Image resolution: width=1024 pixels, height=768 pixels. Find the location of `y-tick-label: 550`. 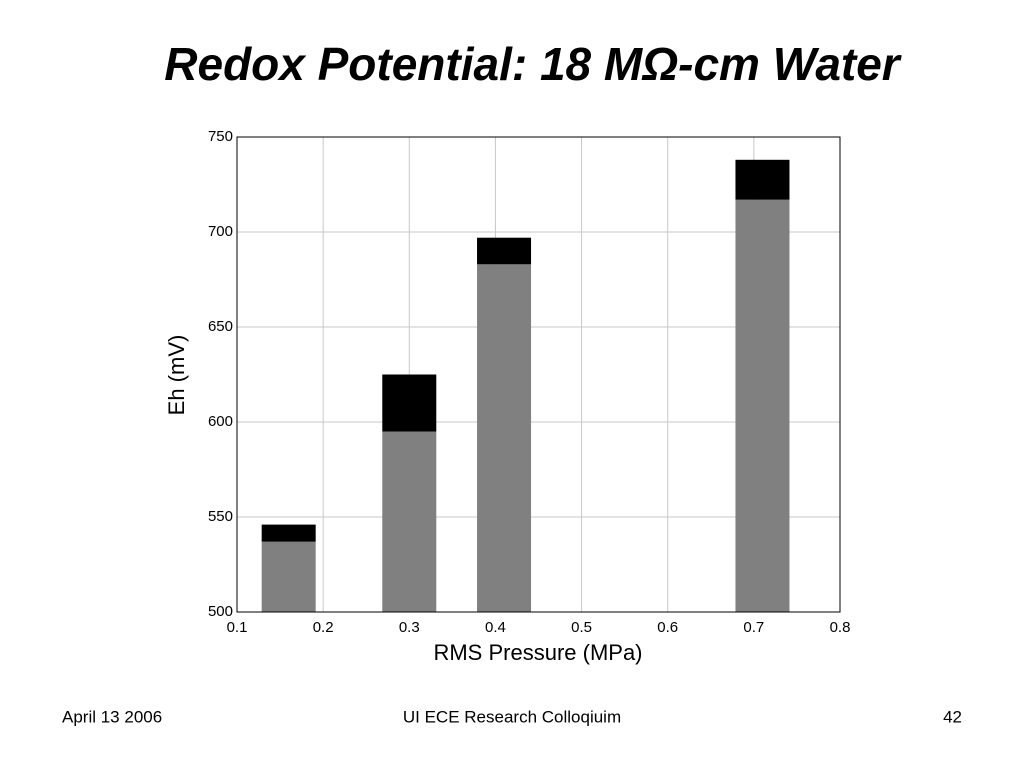

y-tick-label: 550 is located at coordinates (220, 516).